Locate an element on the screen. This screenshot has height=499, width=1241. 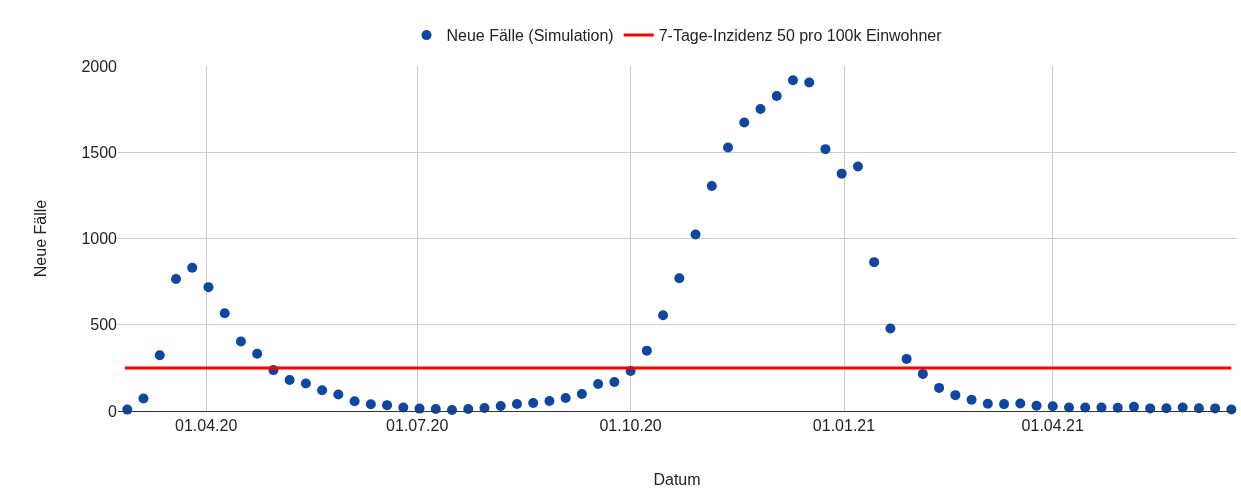
x-tick-label: 01.01.21 is located at coordinates (844, 426).